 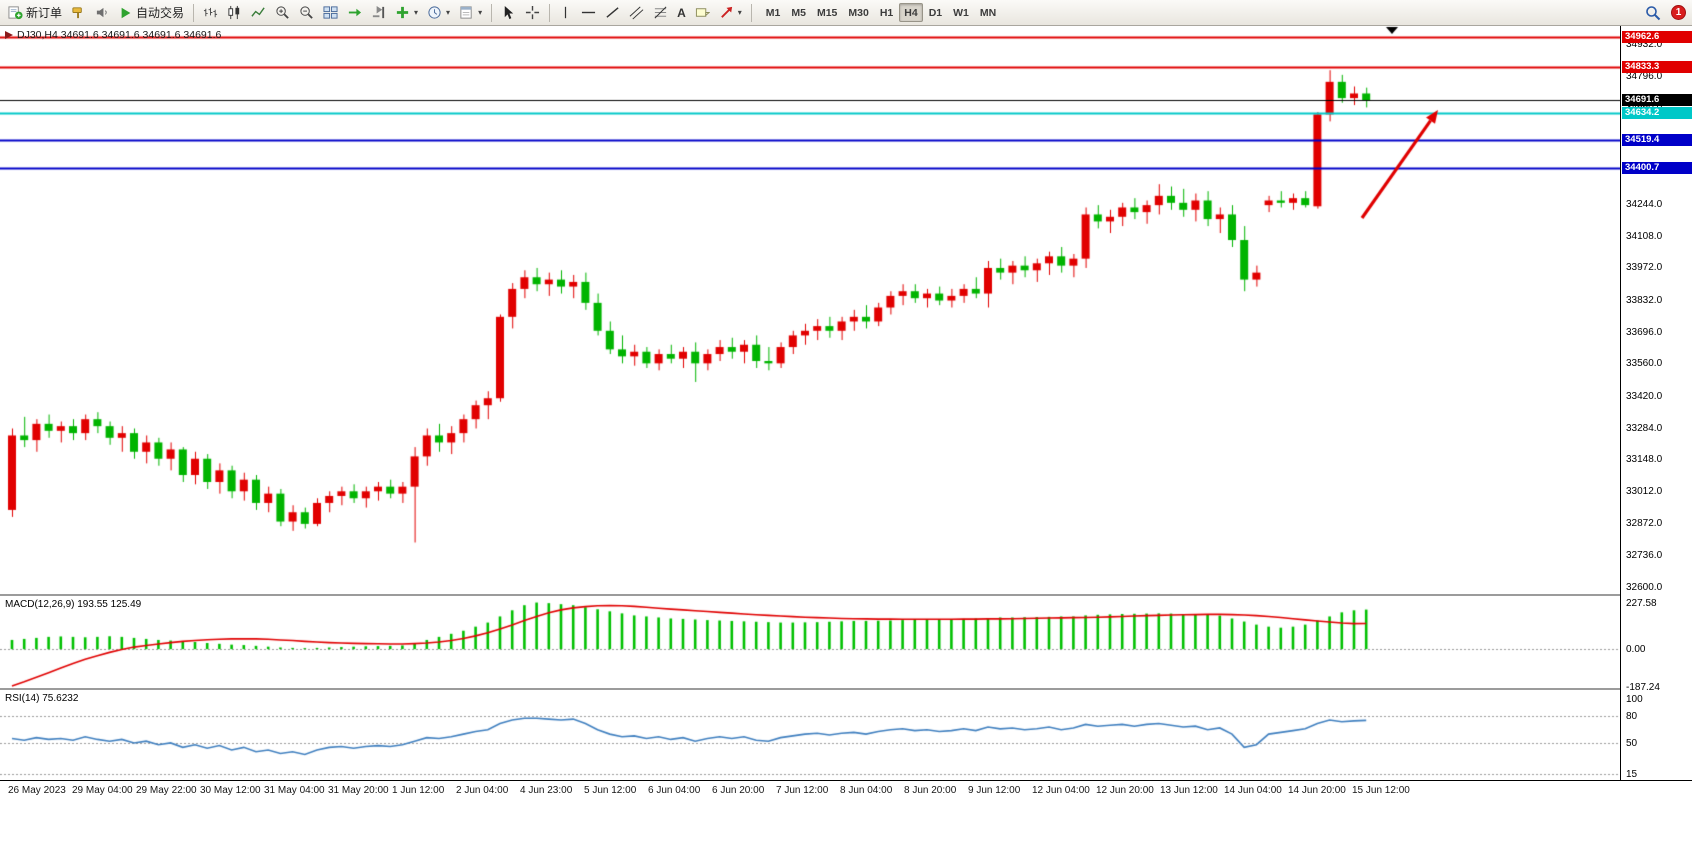 What do you see at coordinates (858, 12) in the screenshot?
I see `timeframe-button-m30: M30` at bounding box center [858, 12].